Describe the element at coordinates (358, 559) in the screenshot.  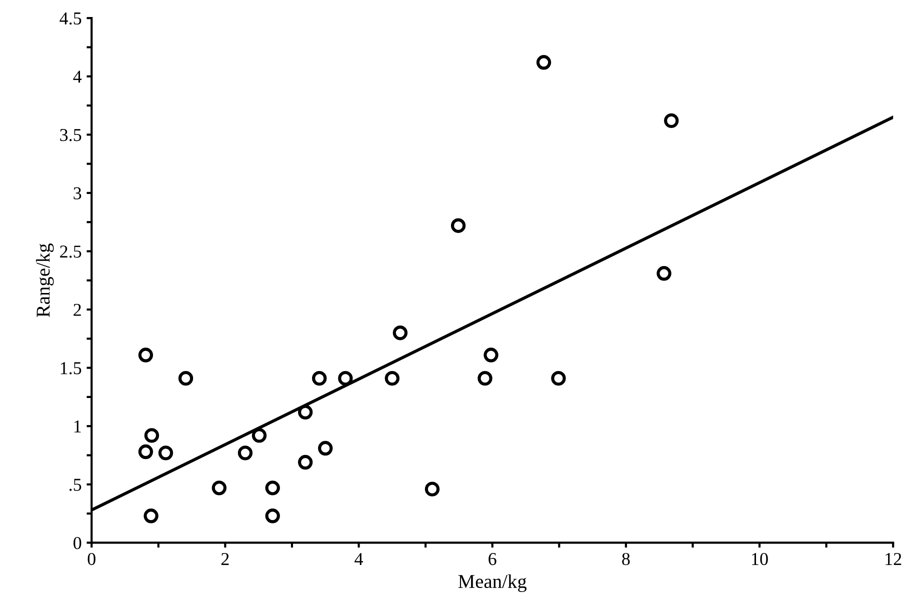
I see `x-tick-label: 4` at that location.